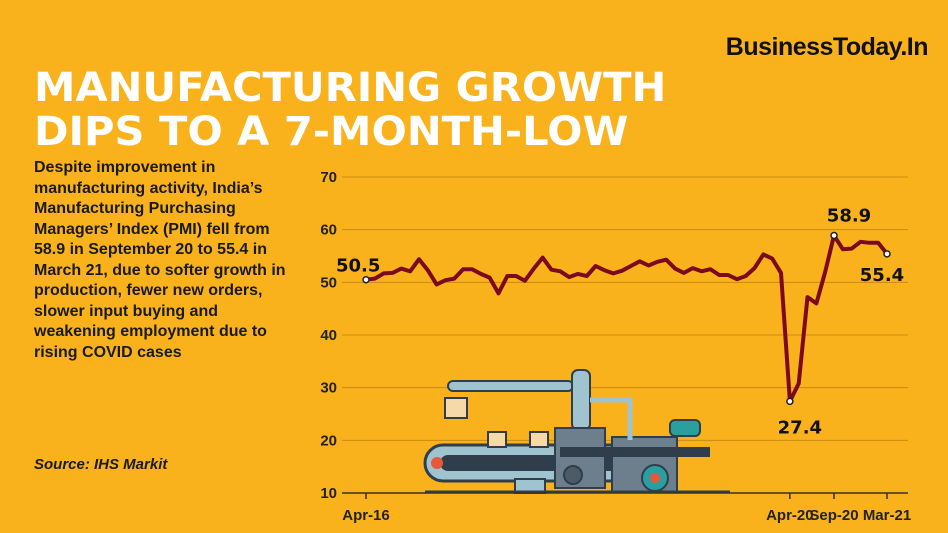 The width and height of the screenshot is (948, 533). I want to click on y-tick-label: 10, so click(328, 493).